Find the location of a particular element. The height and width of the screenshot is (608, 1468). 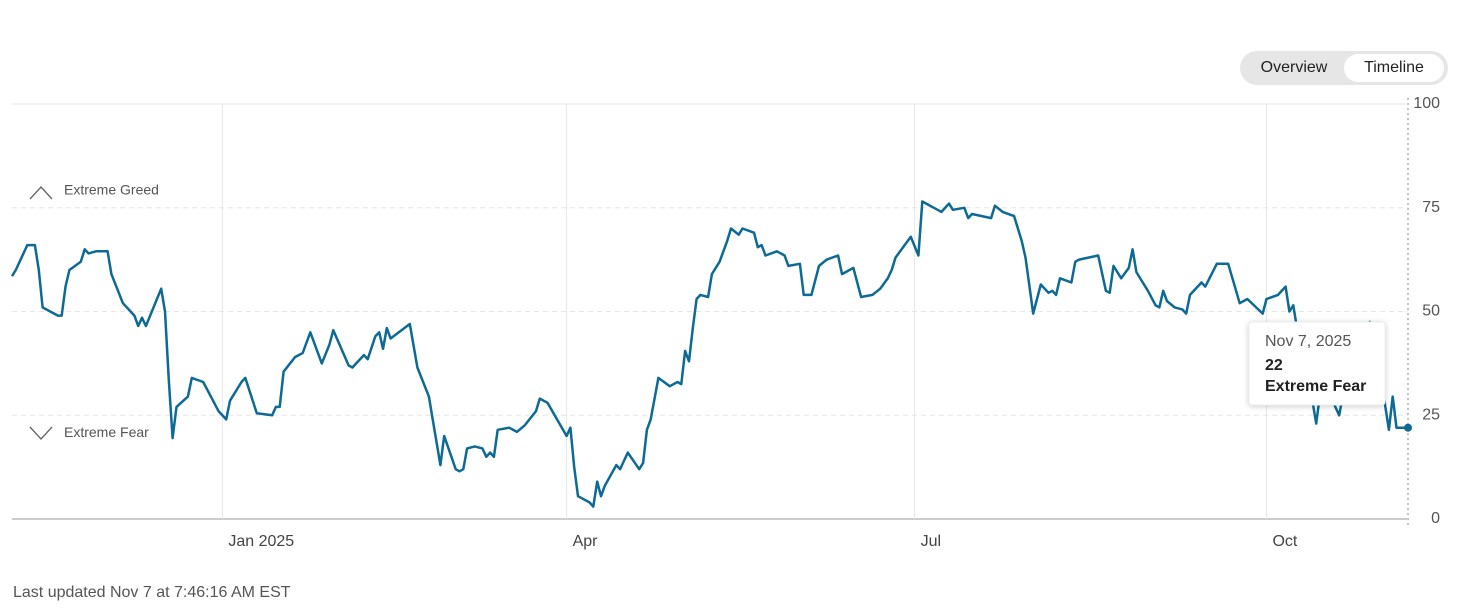

last-updated: Last updated Nov 7 at 7:46:16 AM EST is located at coordinates (152, 592).